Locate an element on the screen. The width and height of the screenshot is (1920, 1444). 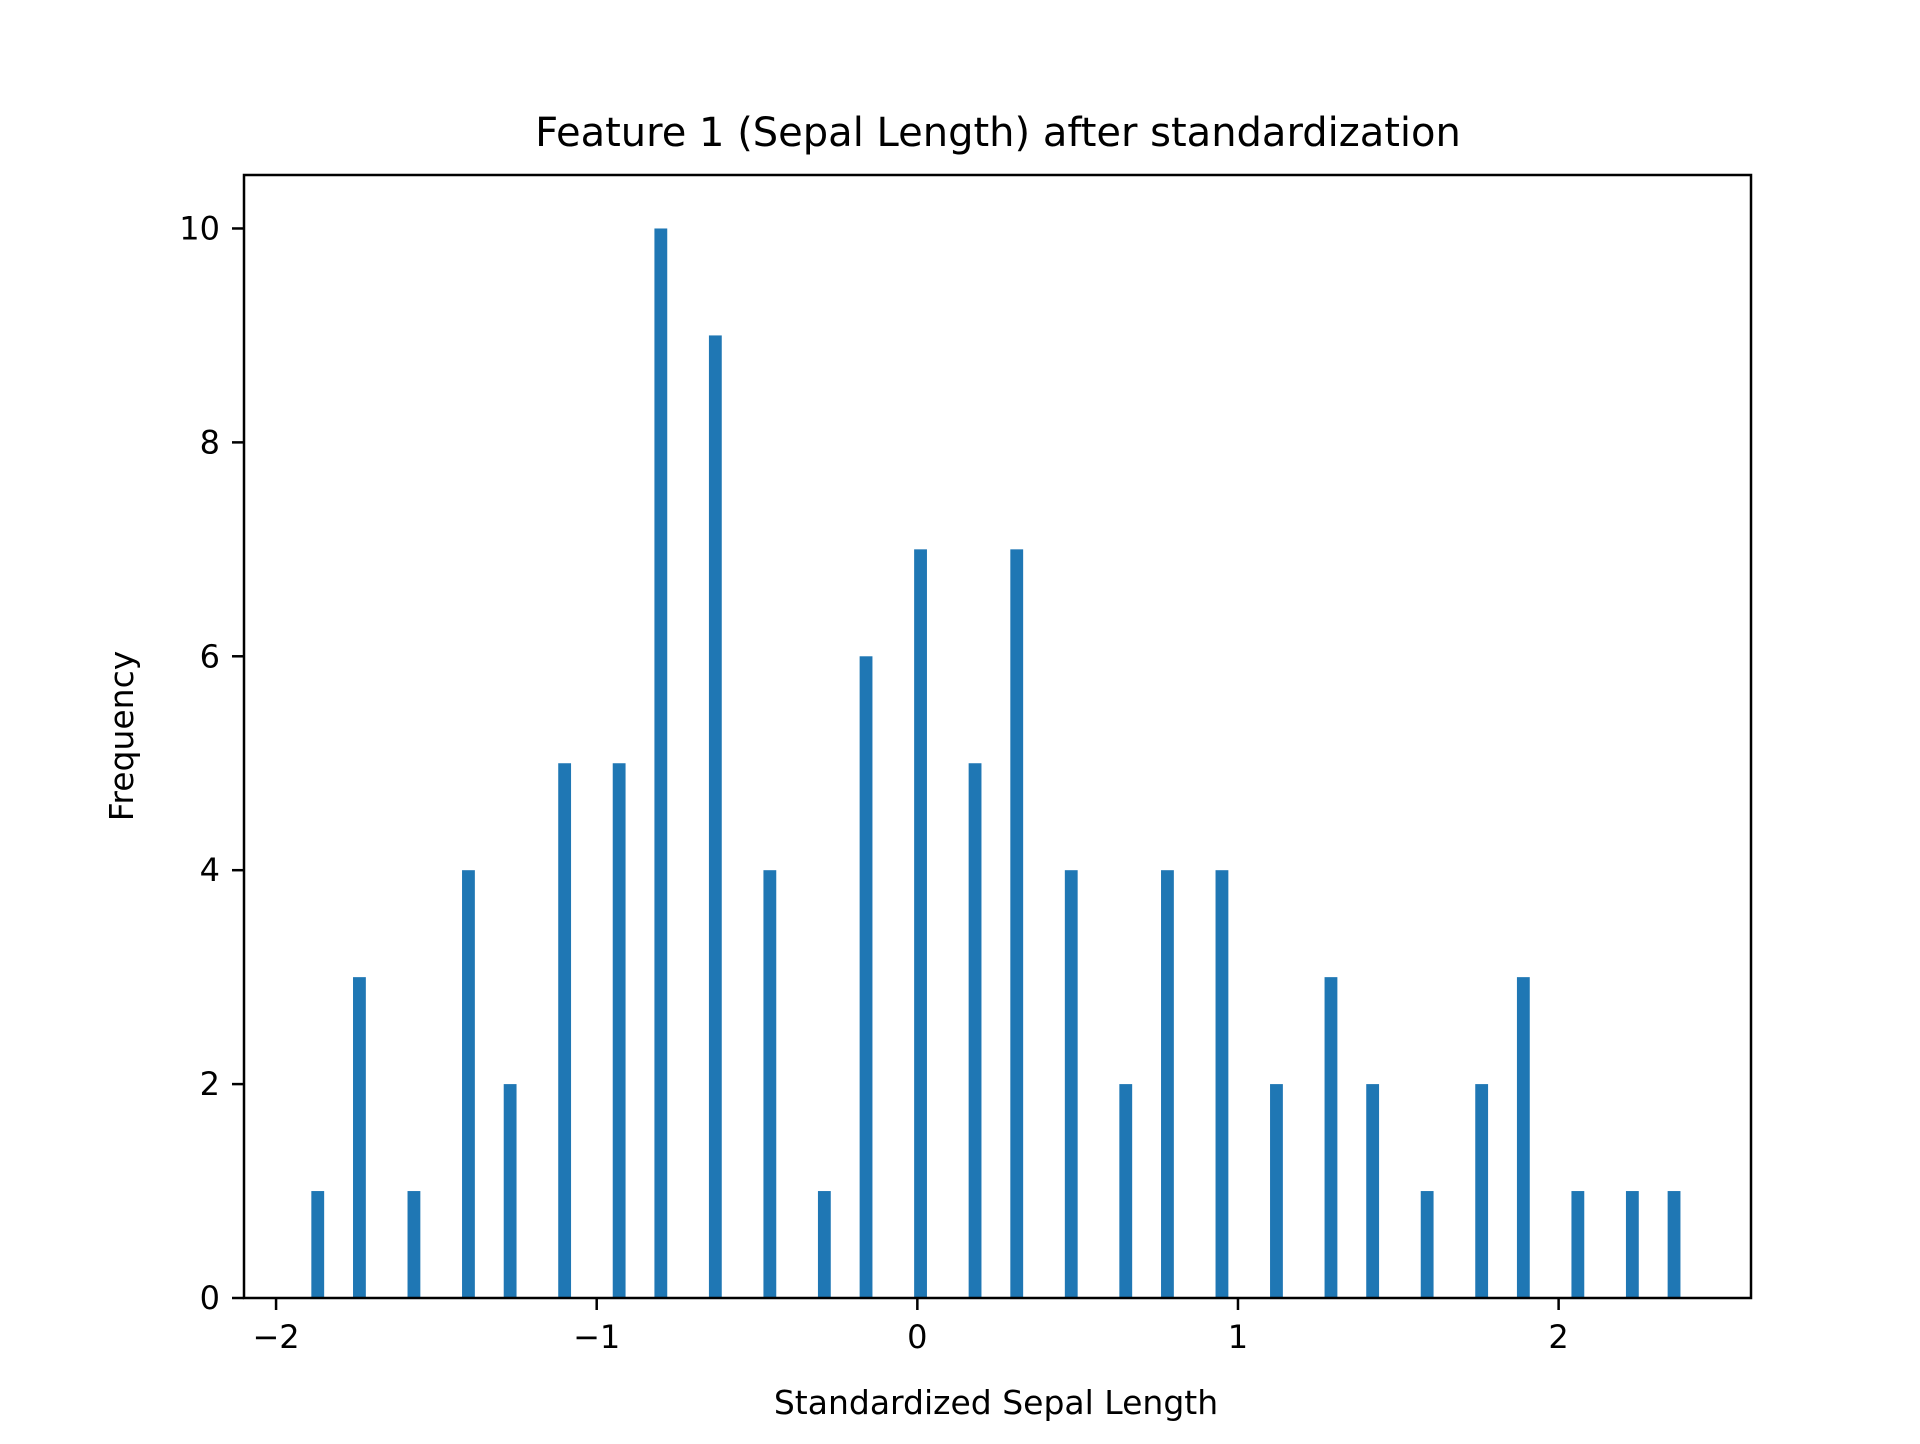
x-axis: −2 −1 0 1 2 is located at coordinates (910, 1327).